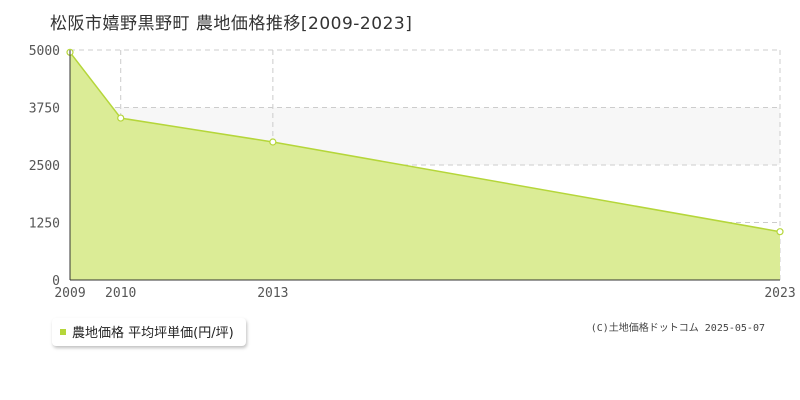  I want to click on legend: 農地価格 平均坪単価(円/坪), so click(149, 332).